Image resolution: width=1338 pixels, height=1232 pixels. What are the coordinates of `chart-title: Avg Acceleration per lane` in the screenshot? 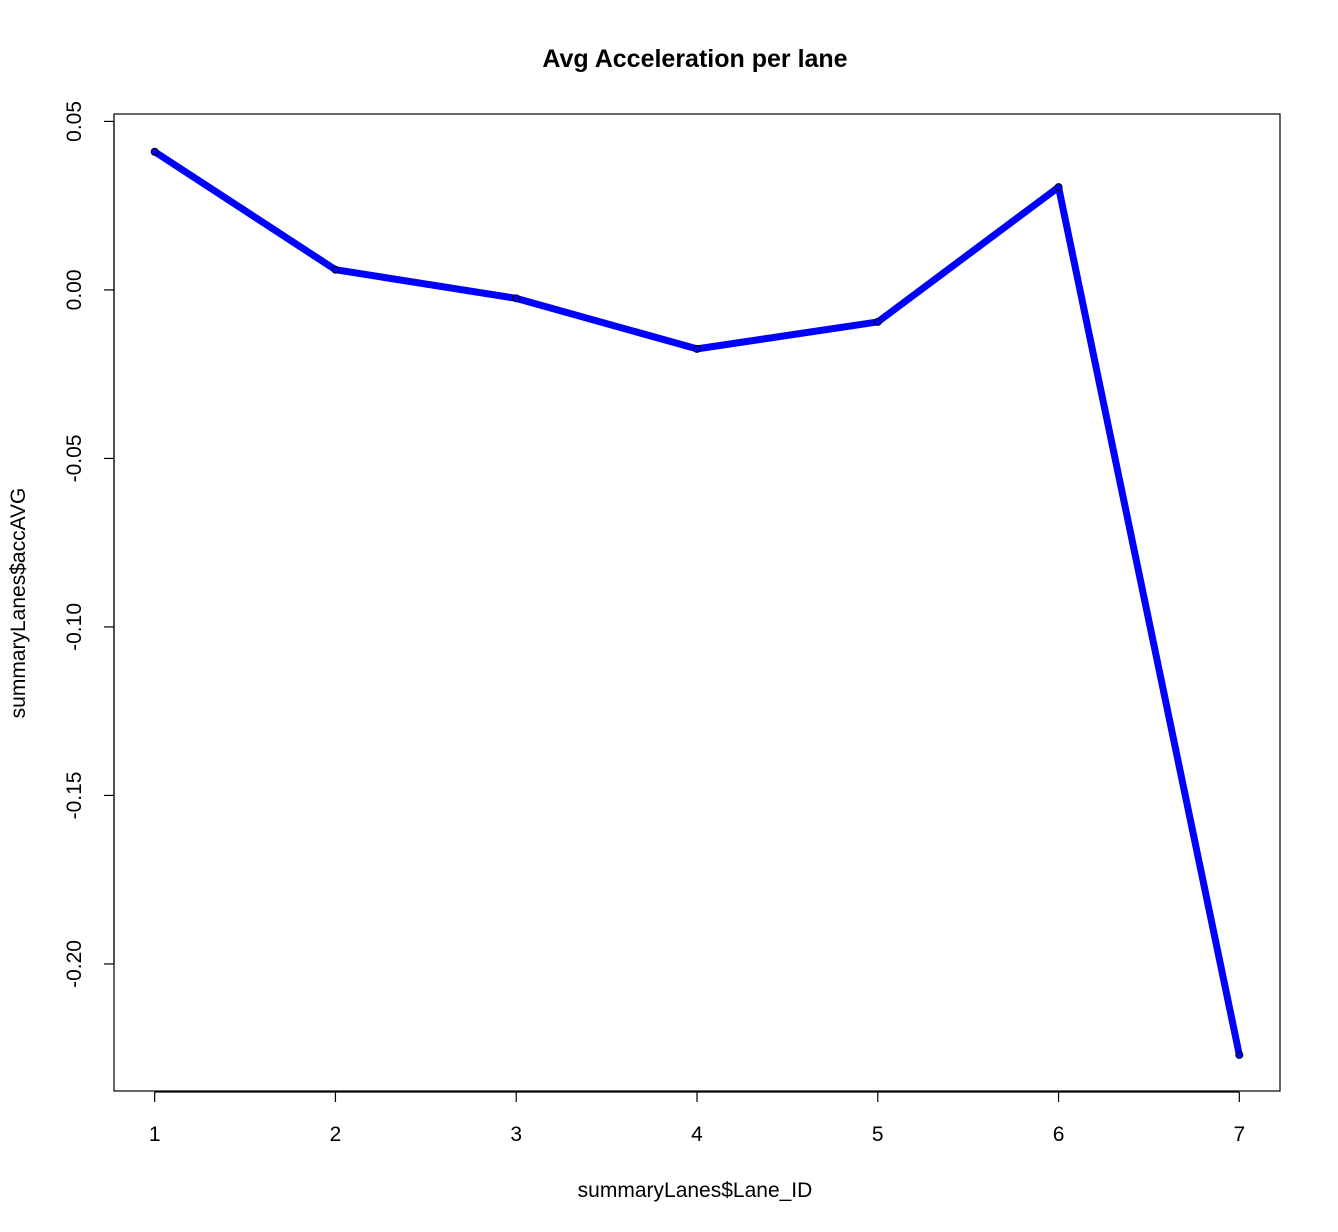 It's located at (694, 59).